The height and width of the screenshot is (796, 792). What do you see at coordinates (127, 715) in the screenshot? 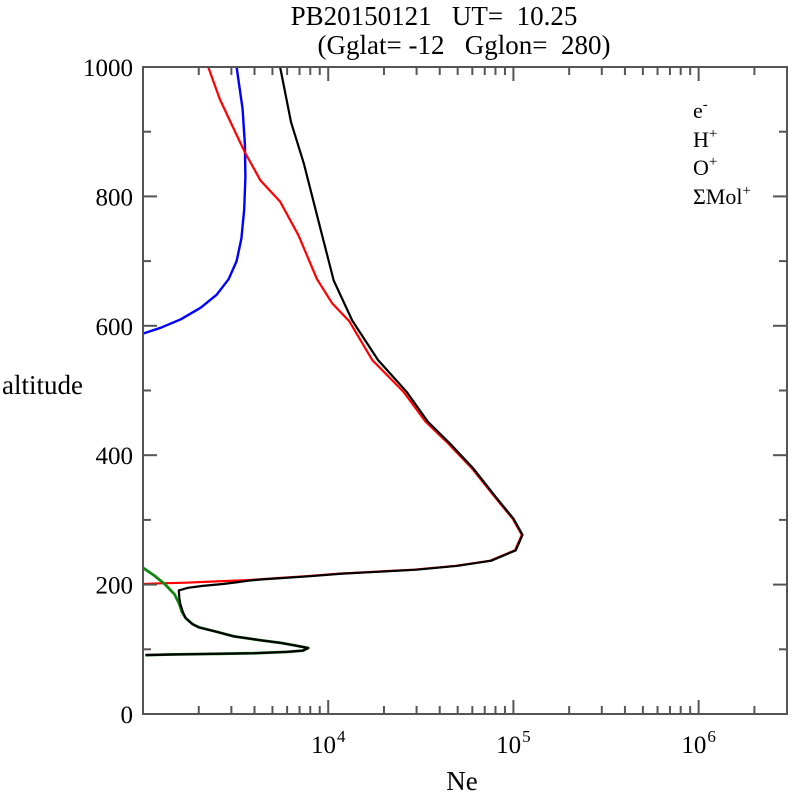
I see `y-tick-label: 0` at bounding box center [127, 715].